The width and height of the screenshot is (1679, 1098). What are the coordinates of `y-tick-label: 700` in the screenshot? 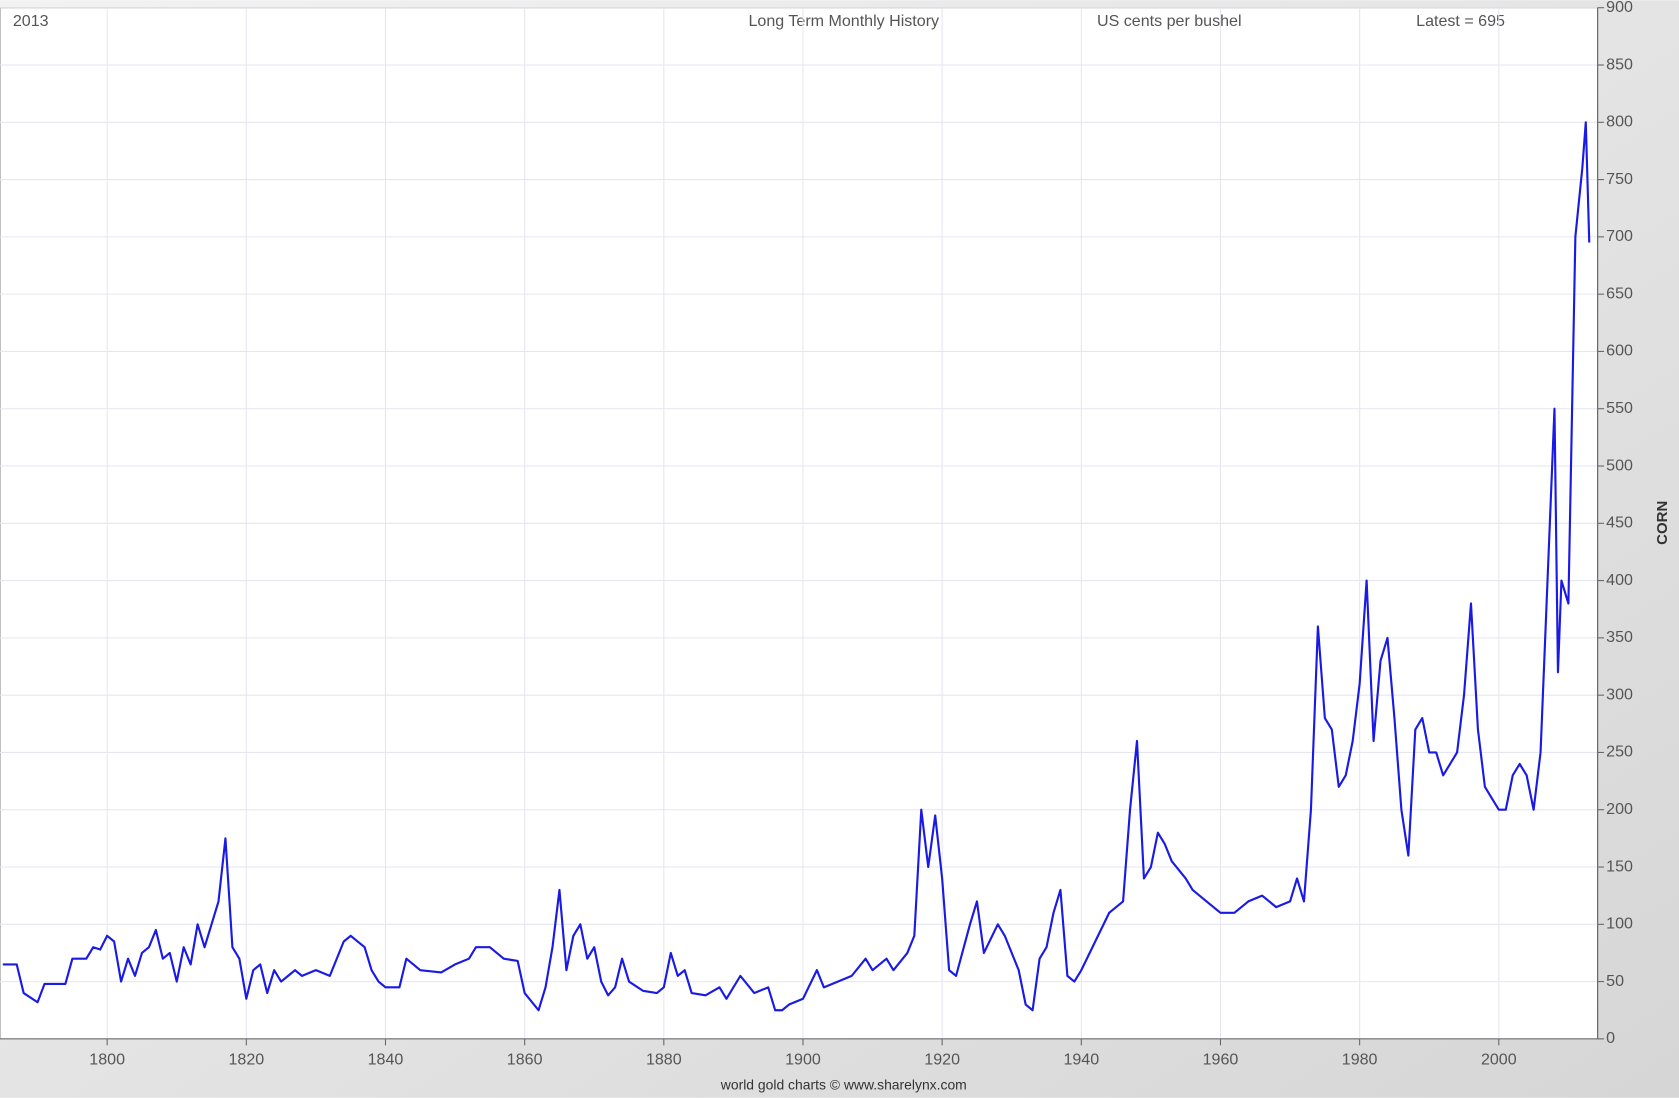 It's located at (1619, 236).